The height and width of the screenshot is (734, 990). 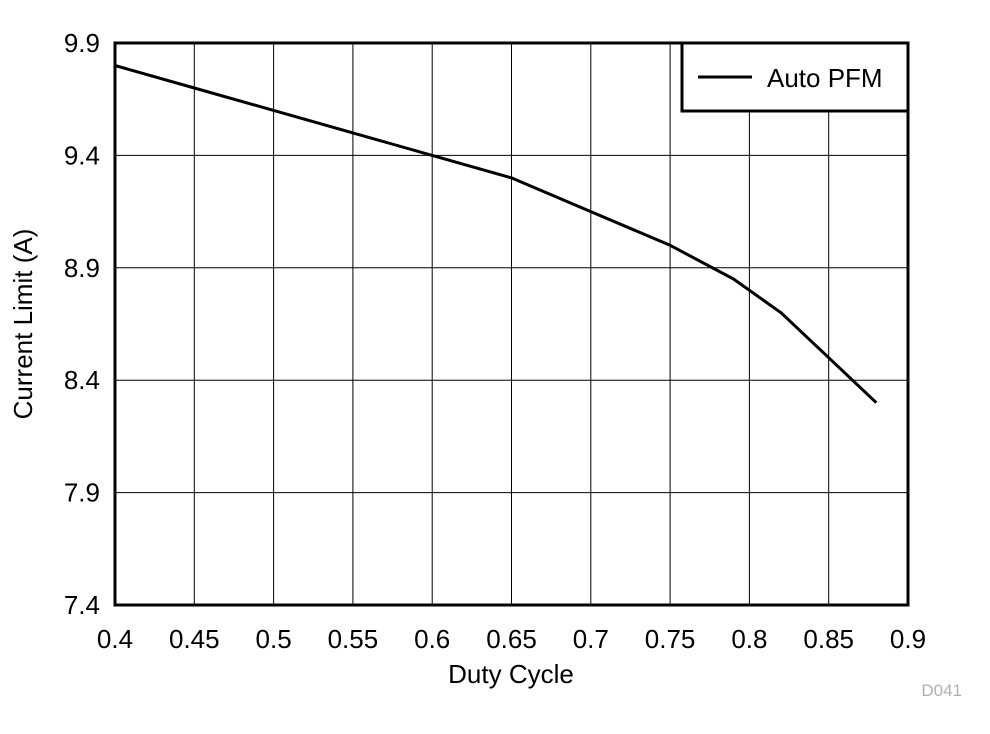 What do you see at coordinates (591, 639) in the screenshot?
I see `x-tick-label: 0.7` at bounding box center [591, 639].